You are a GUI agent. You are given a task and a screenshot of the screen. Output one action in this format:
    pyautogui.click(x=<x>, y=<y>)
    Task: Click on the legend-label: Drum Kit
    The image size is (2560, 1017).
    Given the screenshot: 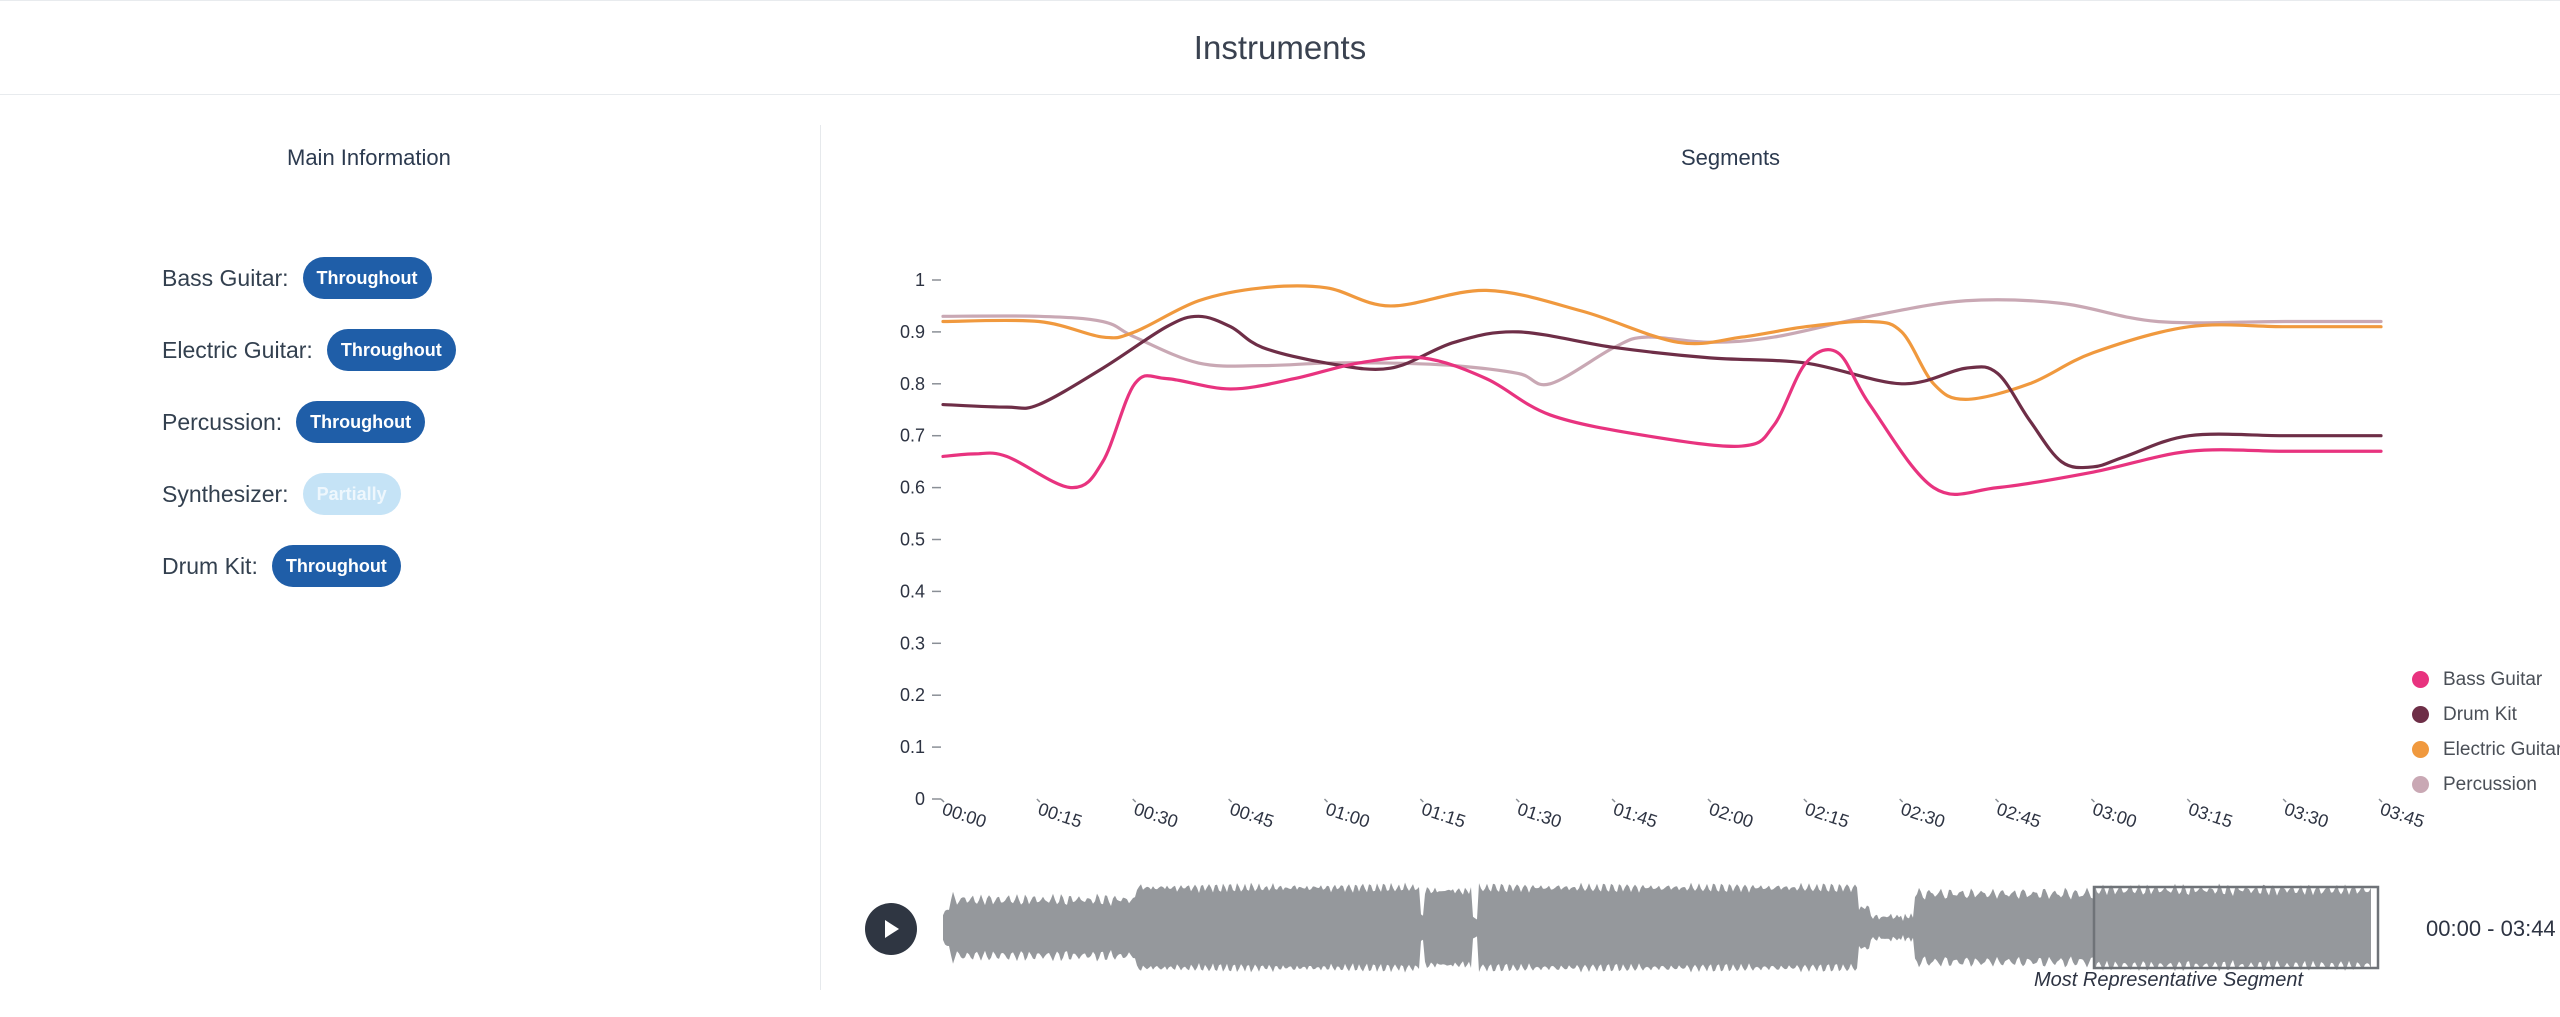 What is the action you would take?
    pyautogui.click(x=2480, y=714)
    